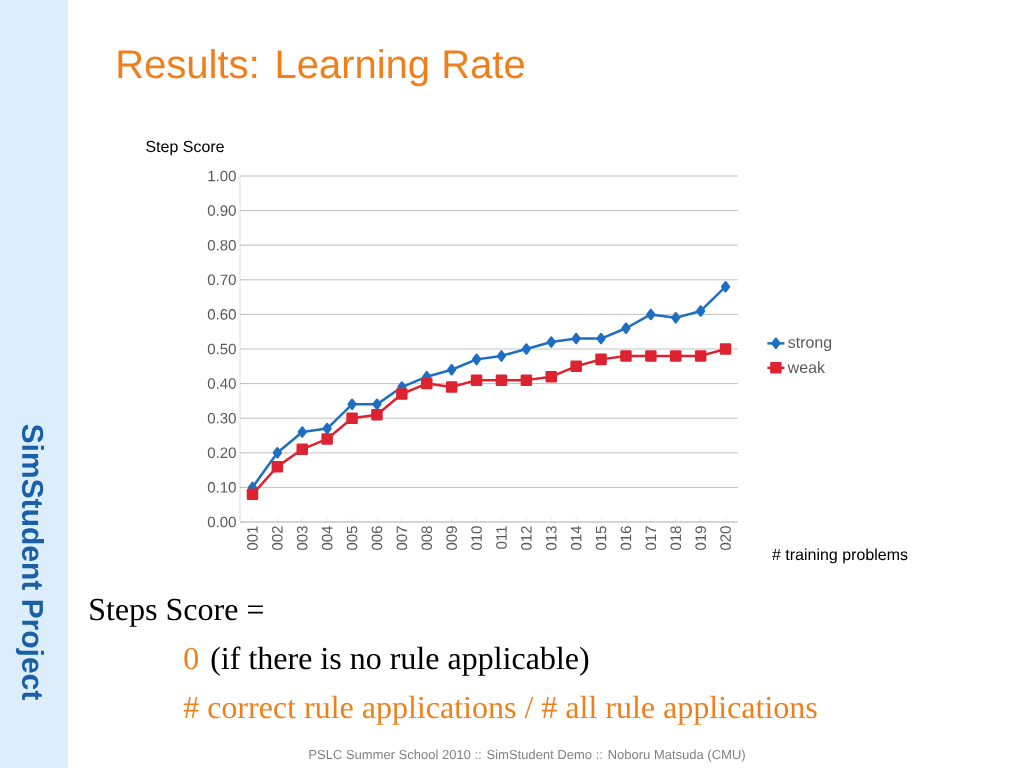  Describe the element at coordinates (302, 538) in the screenshot. I see `x-tick-label: 003` at that location.